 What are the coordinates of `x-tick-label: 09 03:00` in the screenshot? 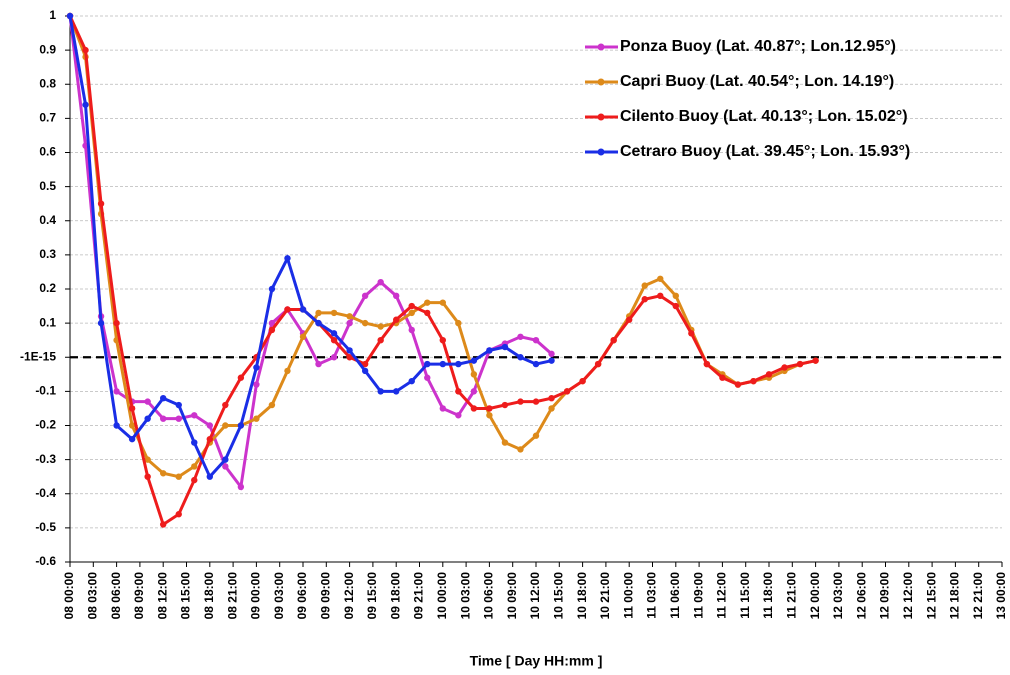 It's located at (279, 596).